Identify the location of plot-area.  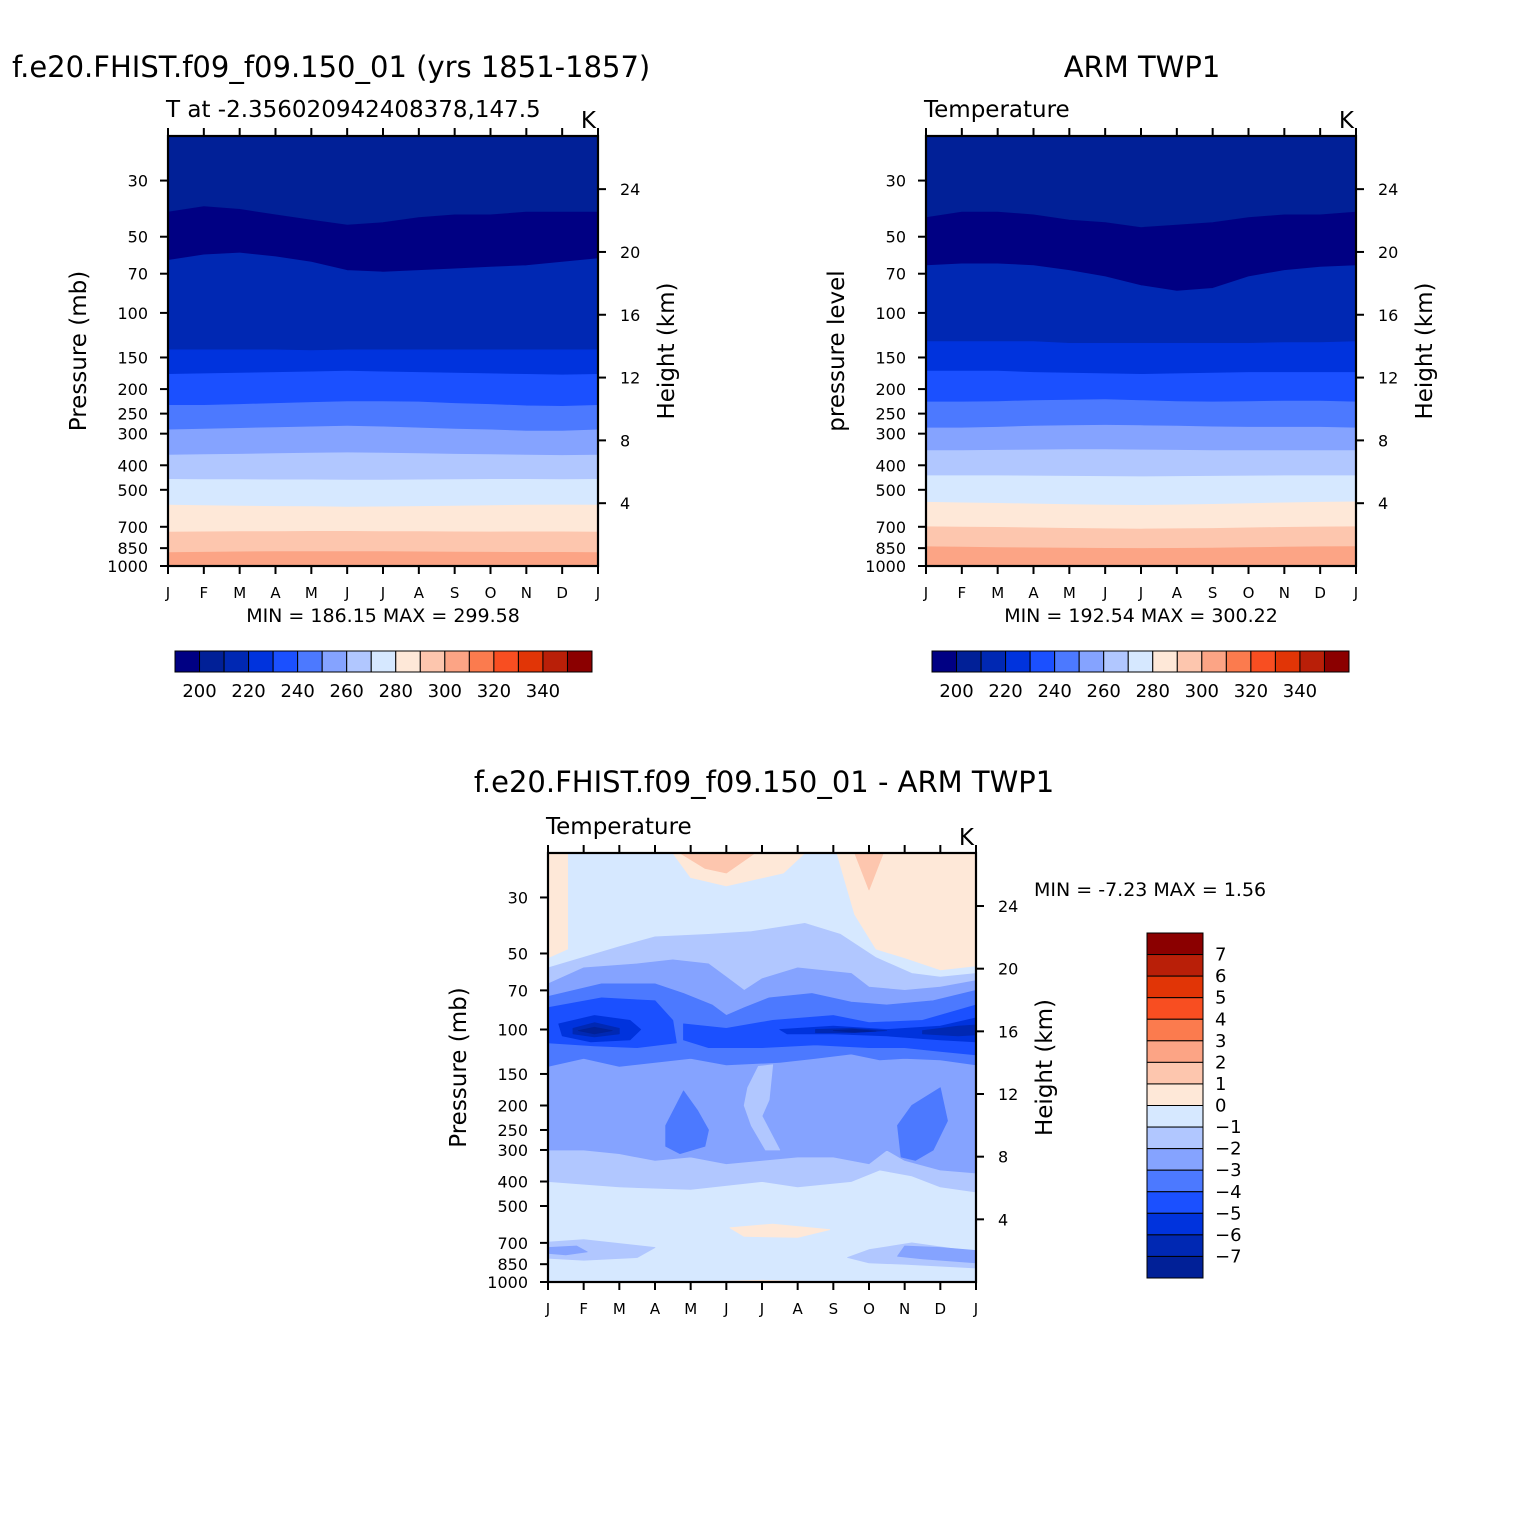
(1141, 351).